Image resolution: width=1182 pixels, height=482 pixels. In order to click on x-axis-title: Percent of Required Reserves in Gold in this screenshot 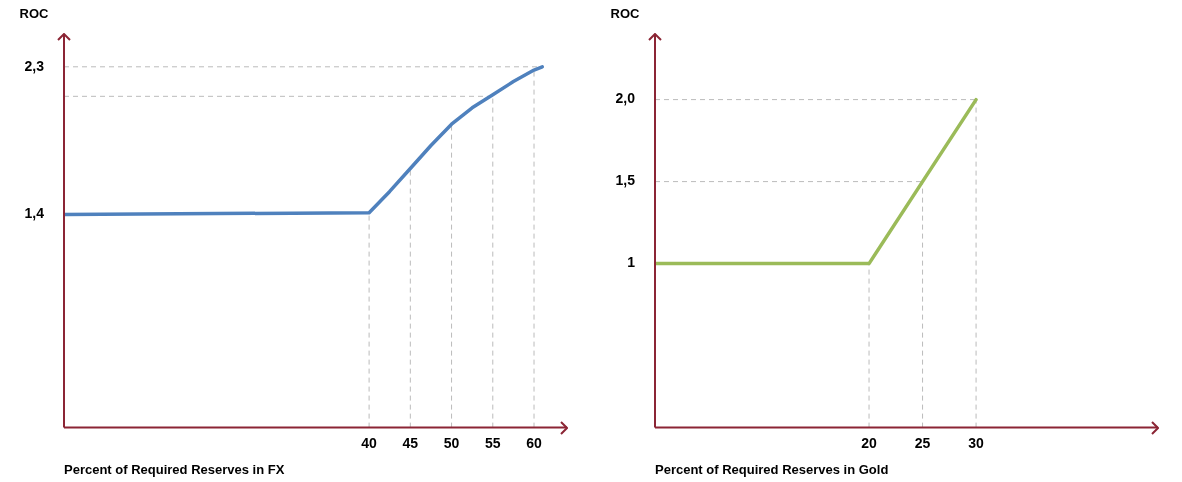, I will do `click(772, 469)`.